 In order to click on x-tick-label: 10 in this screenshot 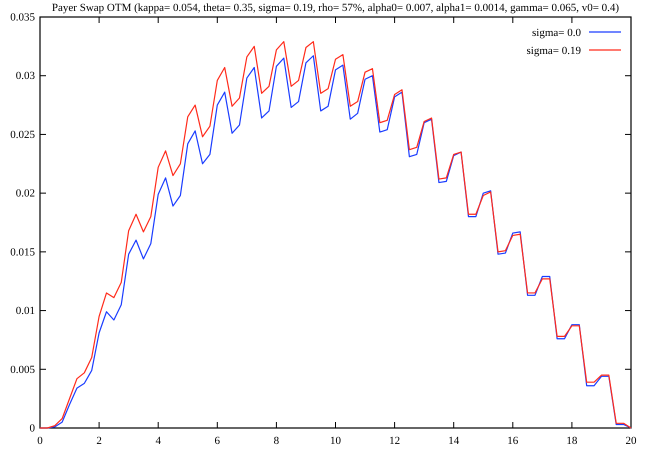, I will do `click(336, 440)`.